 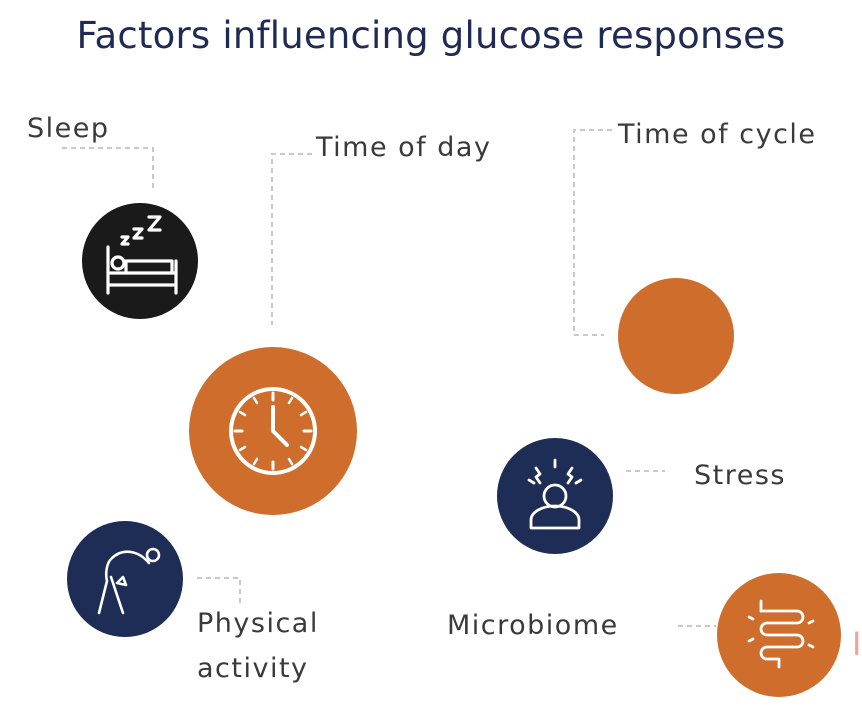 What do you see at coordinates (740, 475) in the screenshot?
I see `stress-label: Stress` at bounding box center [740, 475].